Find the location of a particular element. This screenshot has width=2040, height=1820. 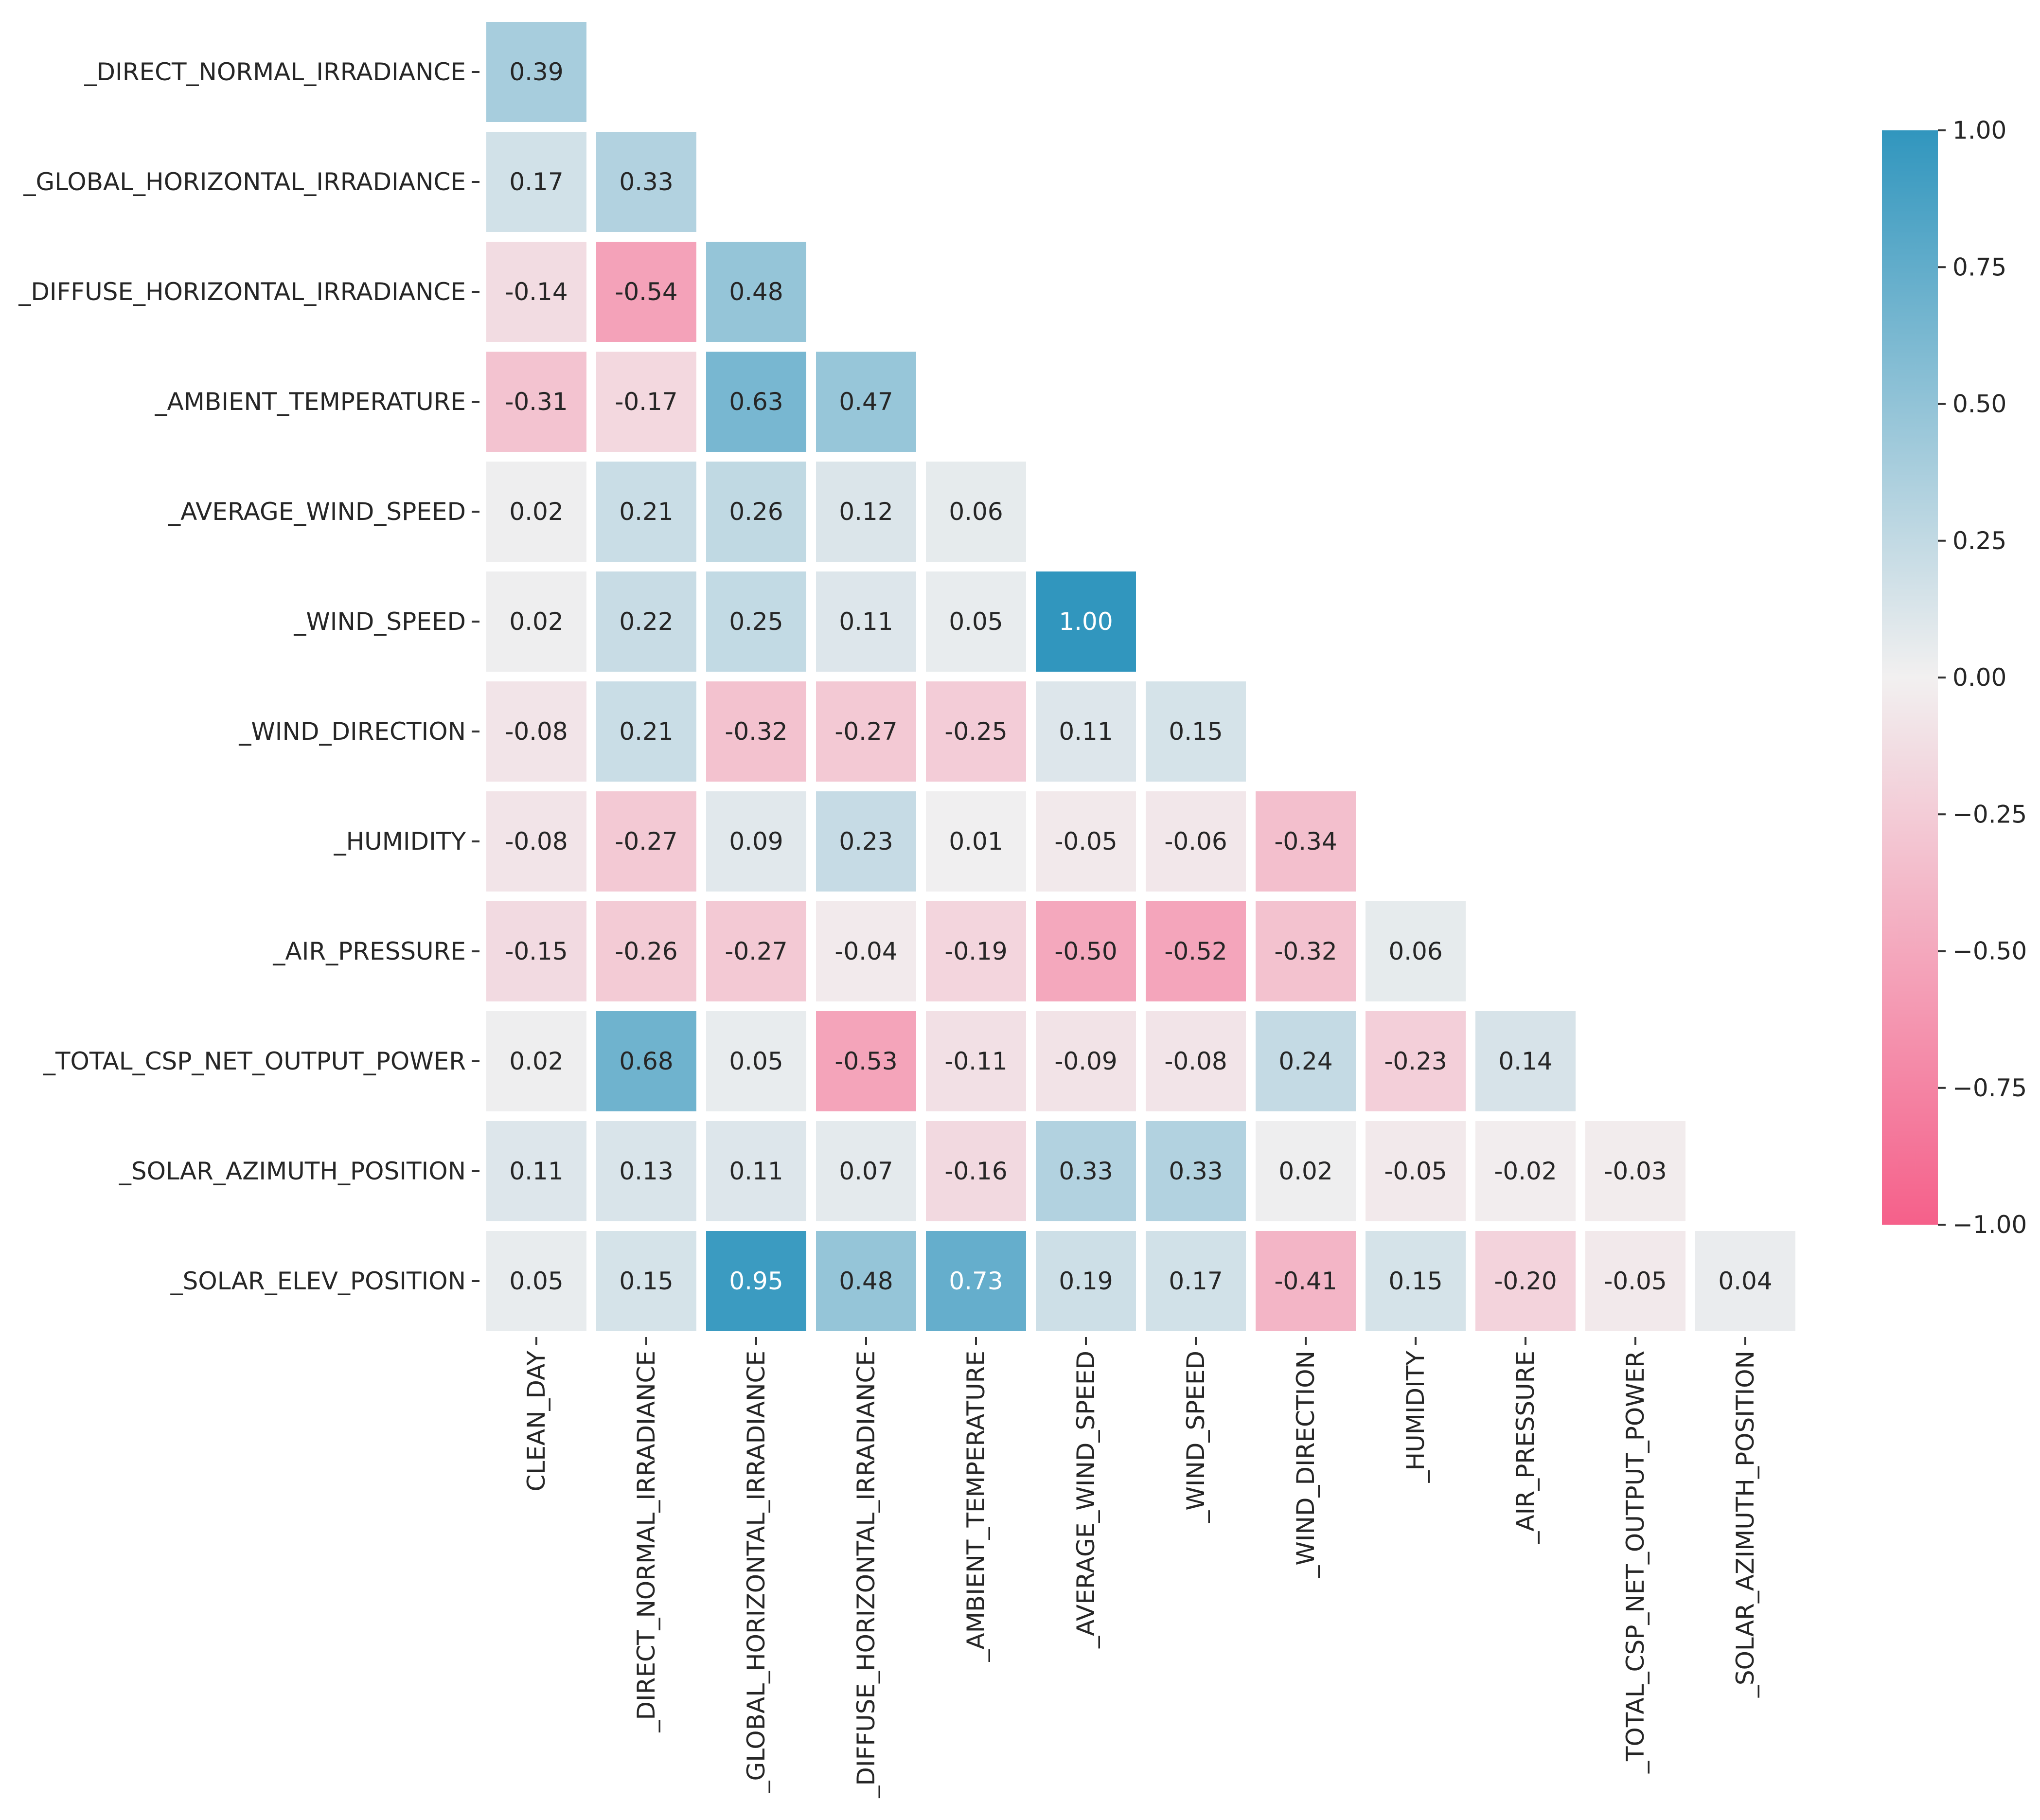

heatmap-cell-r9-c7 is located at coordinates (1306, 1061).